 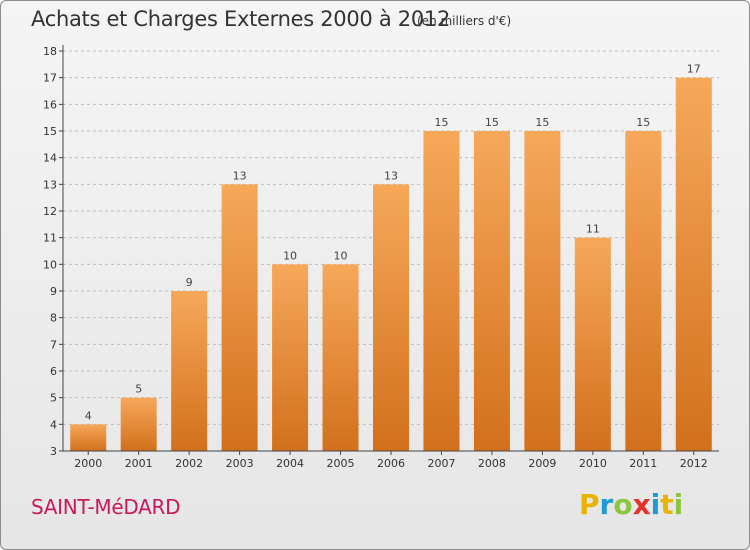 I want to click on y-tick-label: 16, so click(x=50, y=104).